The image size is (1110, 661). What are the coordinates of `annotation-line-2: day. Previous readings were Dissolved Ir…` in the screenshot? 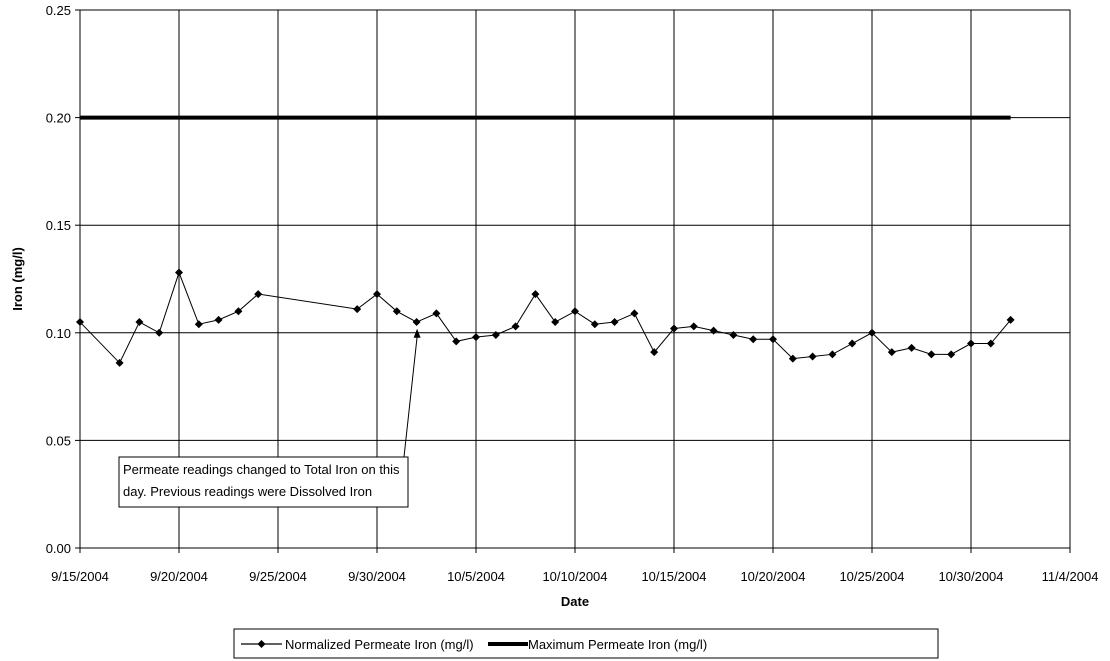 It's located at (247, 491).